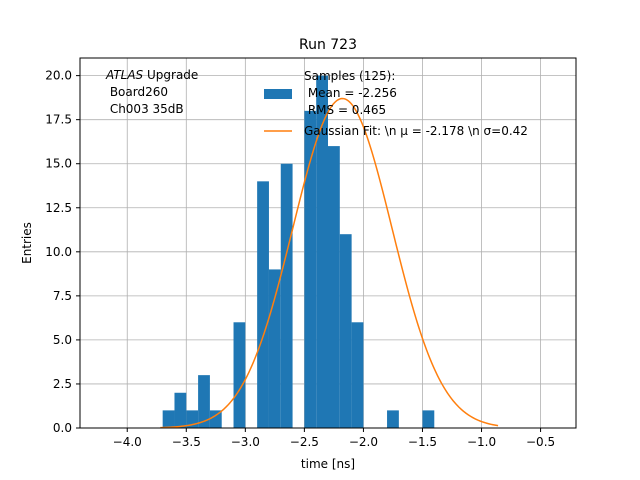 The height and width of the screenshot is (480, 640). What do you see at coordinates (62, 296) in the screenshot?
I see `y-tick-label-3: 7.5` at bounding box center [62, 296].